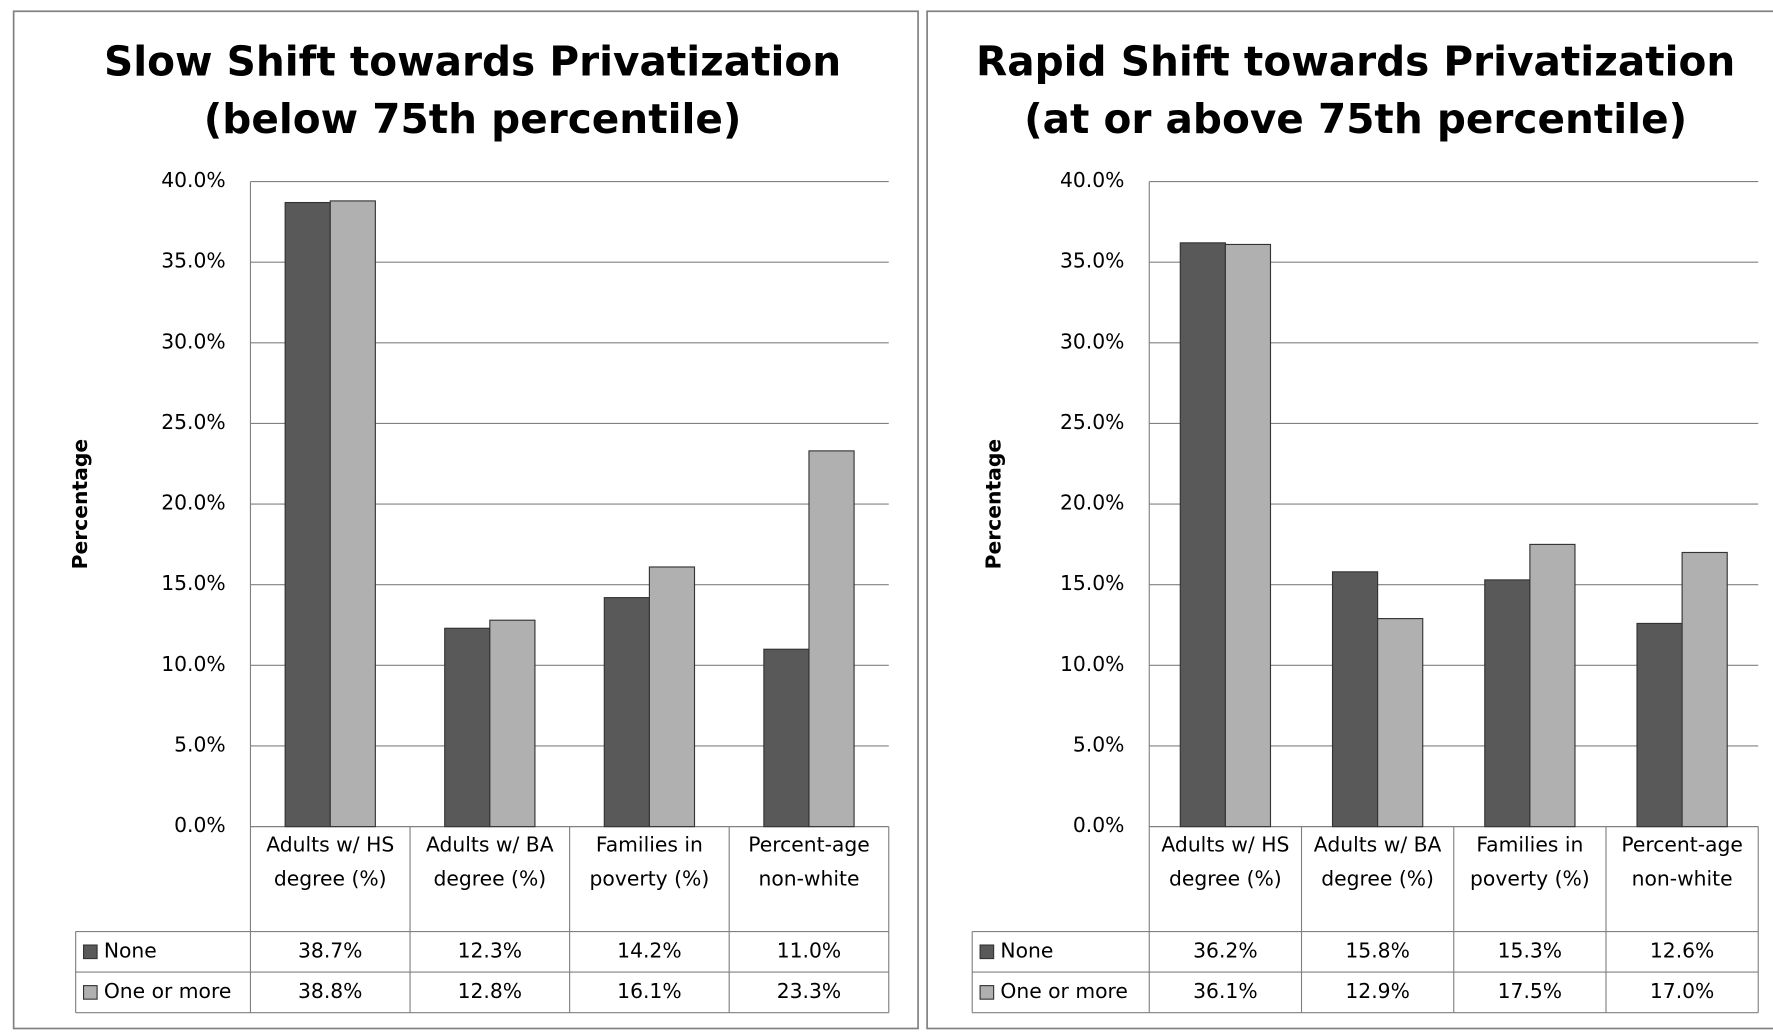 Image resolution: width=1773 pixels, height=1033 pixels. What do you see at coordinates (1225, 991) in the screenshot?
I see `value-label: 36.1%` at bounding box center [1225, 991].